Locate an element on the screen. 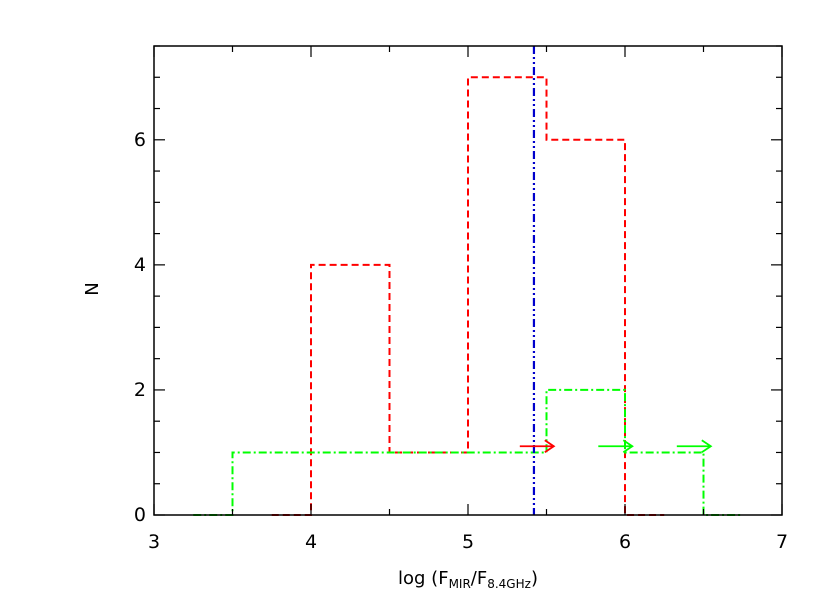  x-tick-label: 4 is located at coordinates (311, 542).